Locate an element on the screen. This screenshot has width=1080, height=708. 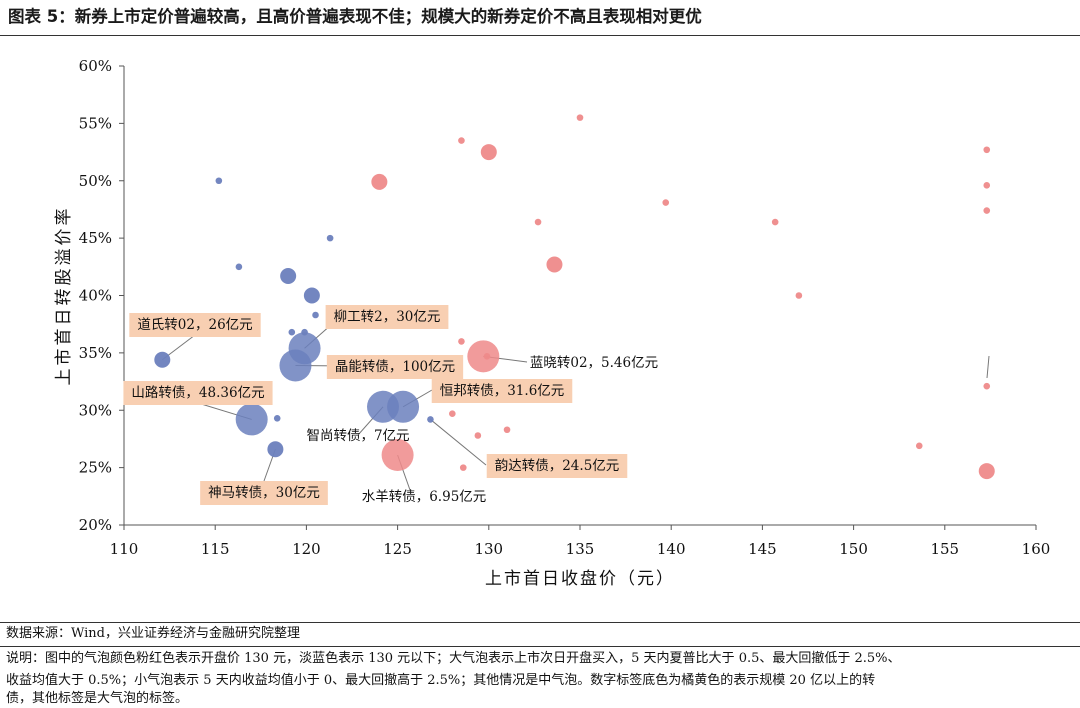
data-label-text: 水羊转债，6.95亿元 is located at coordinates (424, 497).